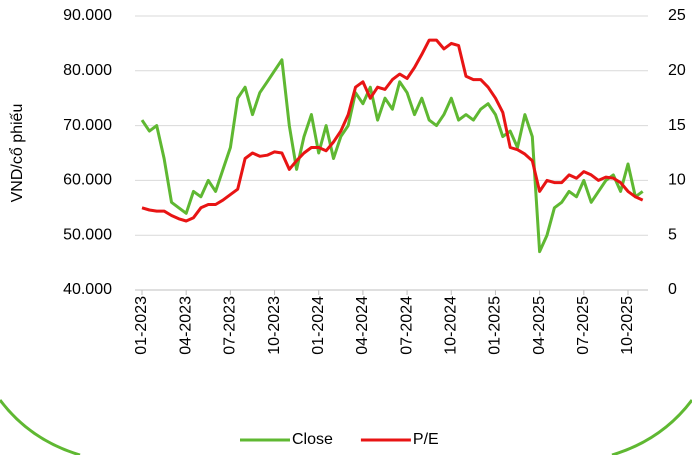  I want to click on y2-tick-label: 20, so click(677, 70).